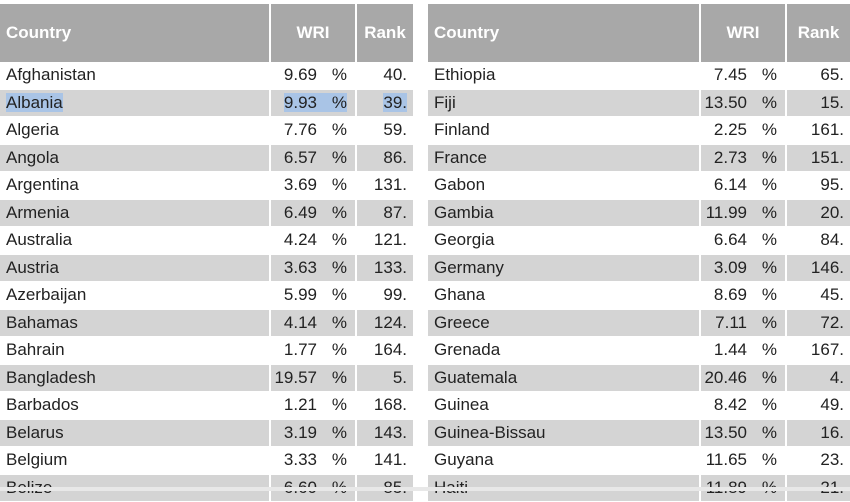 This screenshot has width=850, height=502. What do you see at coordinates (818, 460) in the screenshot?
I see `rank-cell: 23.` at bounding box center [818, 460].